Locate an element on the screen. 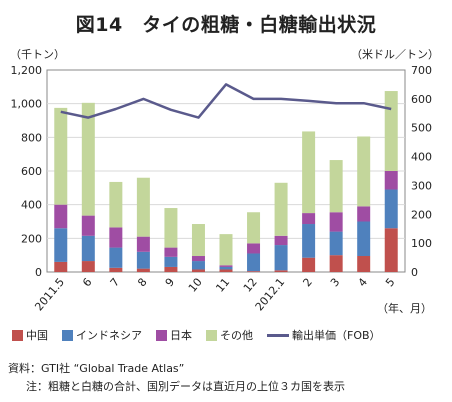  x-tick-label: 9 is located at coordinates (170, 283).